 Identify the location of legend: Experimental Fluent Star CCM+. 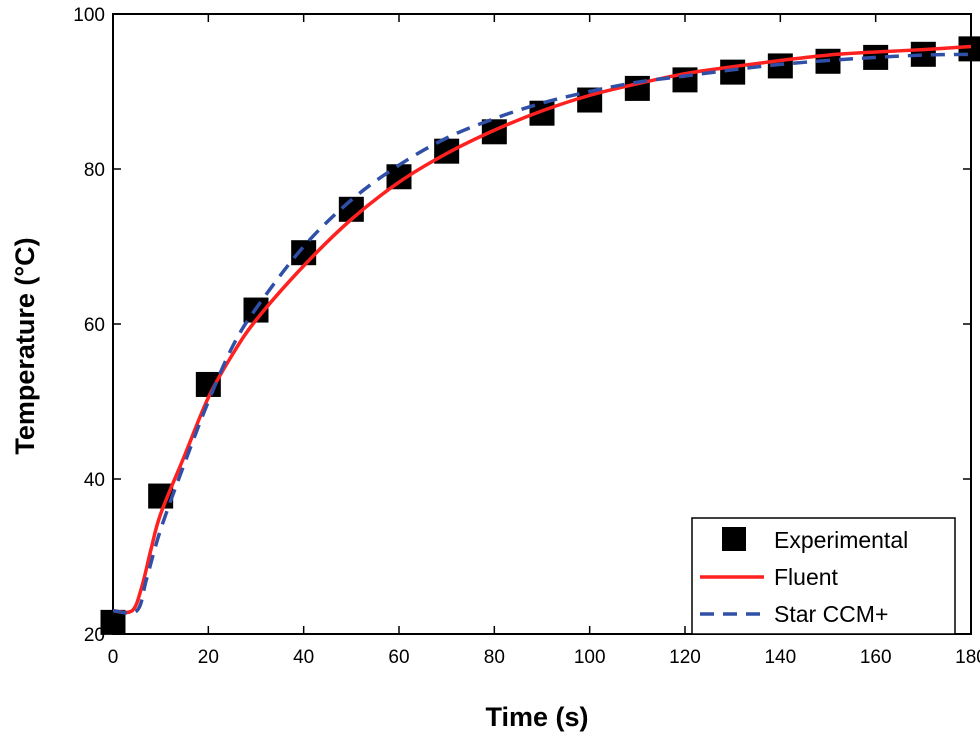
(823, 576).